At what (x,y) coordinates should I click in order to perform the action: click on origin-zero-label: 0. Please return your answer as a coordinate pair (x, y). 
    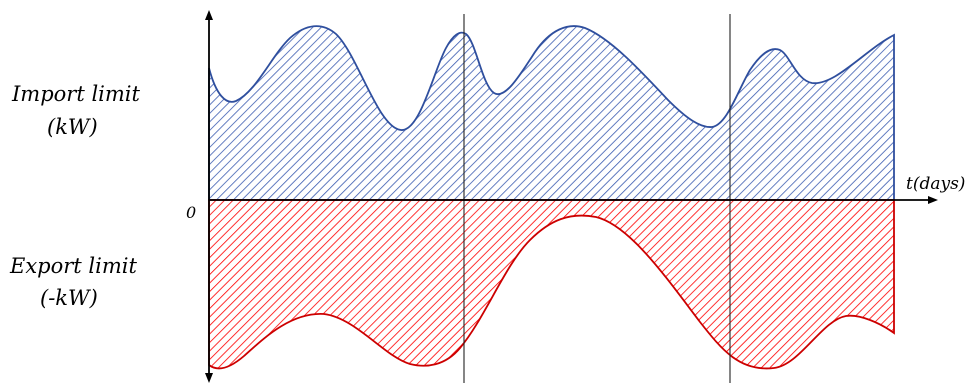
    Looking at the image, I should click on (191, 212).